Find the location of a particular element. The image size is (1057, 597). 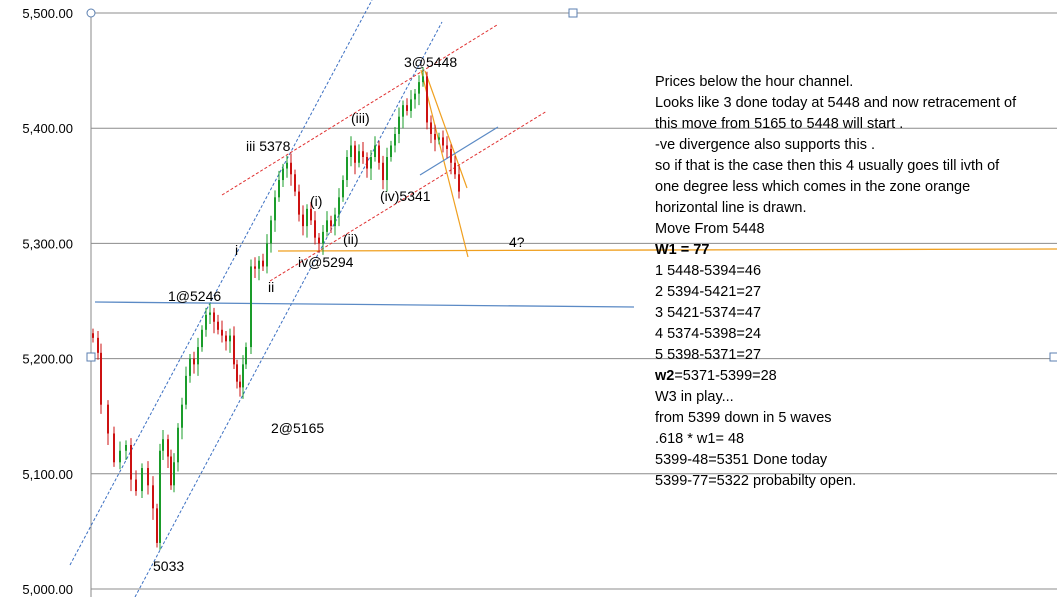

wave-label: 2@5165 is located at coordinates (297, 428).